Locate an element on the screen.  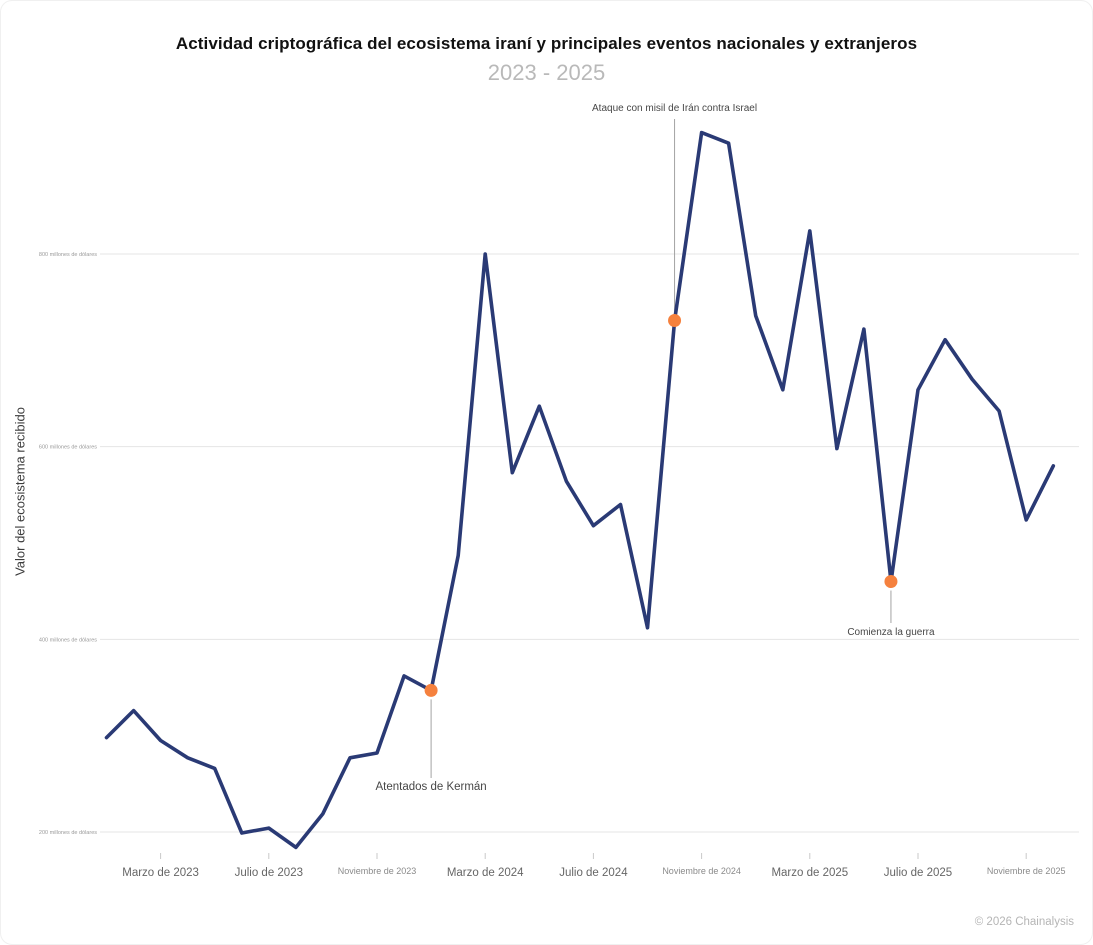
event-label: Atentados de Kermán is located at coordinates (430, 787).